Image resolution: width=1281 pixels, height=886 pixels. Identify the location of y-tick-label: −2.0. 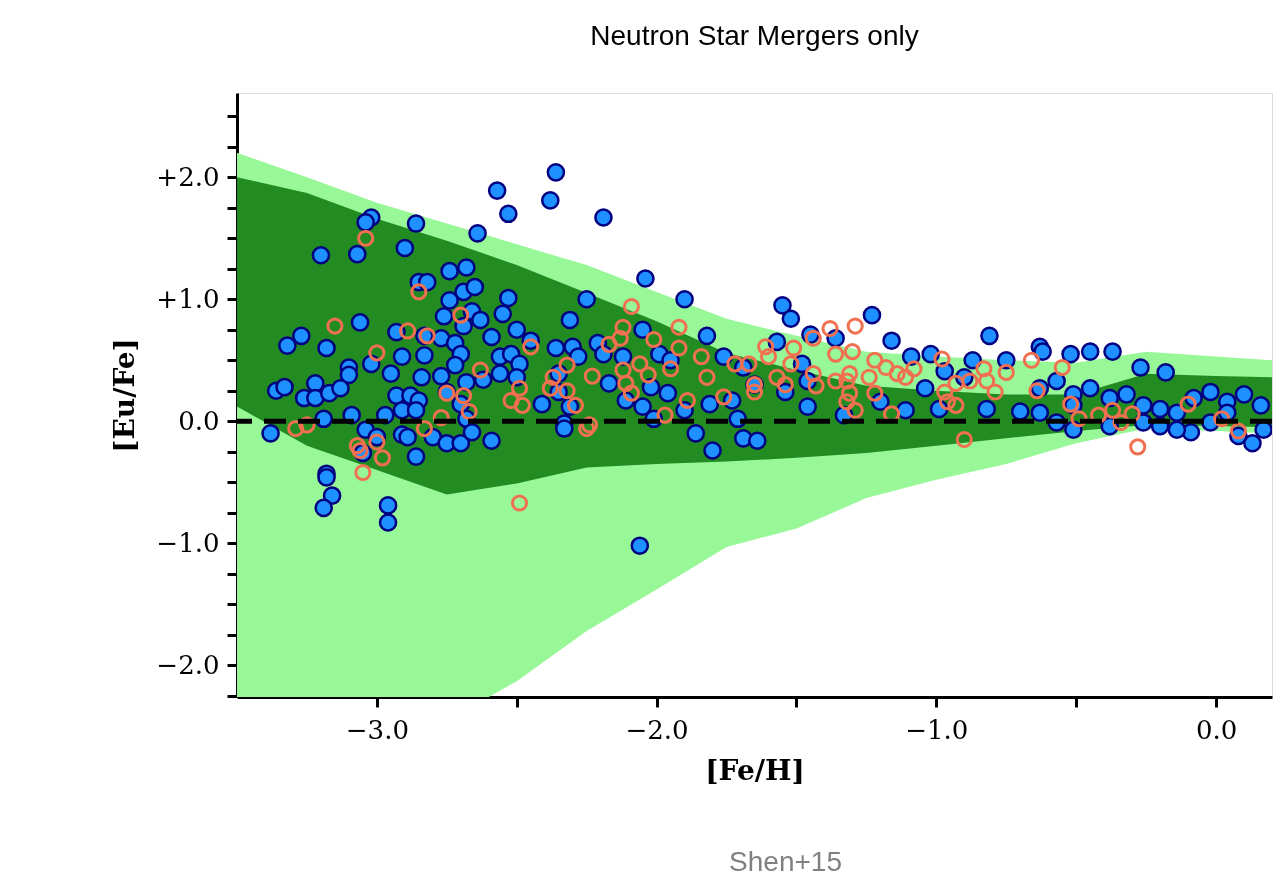
(188, 664).